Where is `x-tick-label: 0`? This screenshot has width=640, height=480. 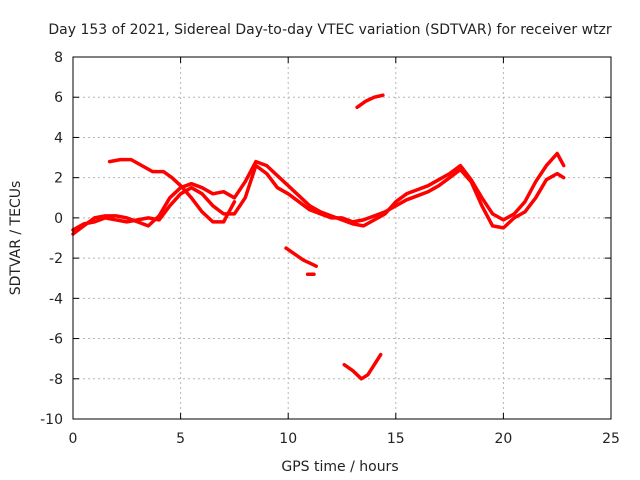
x-tick-label: 0 is located at coordinates (73, 439).